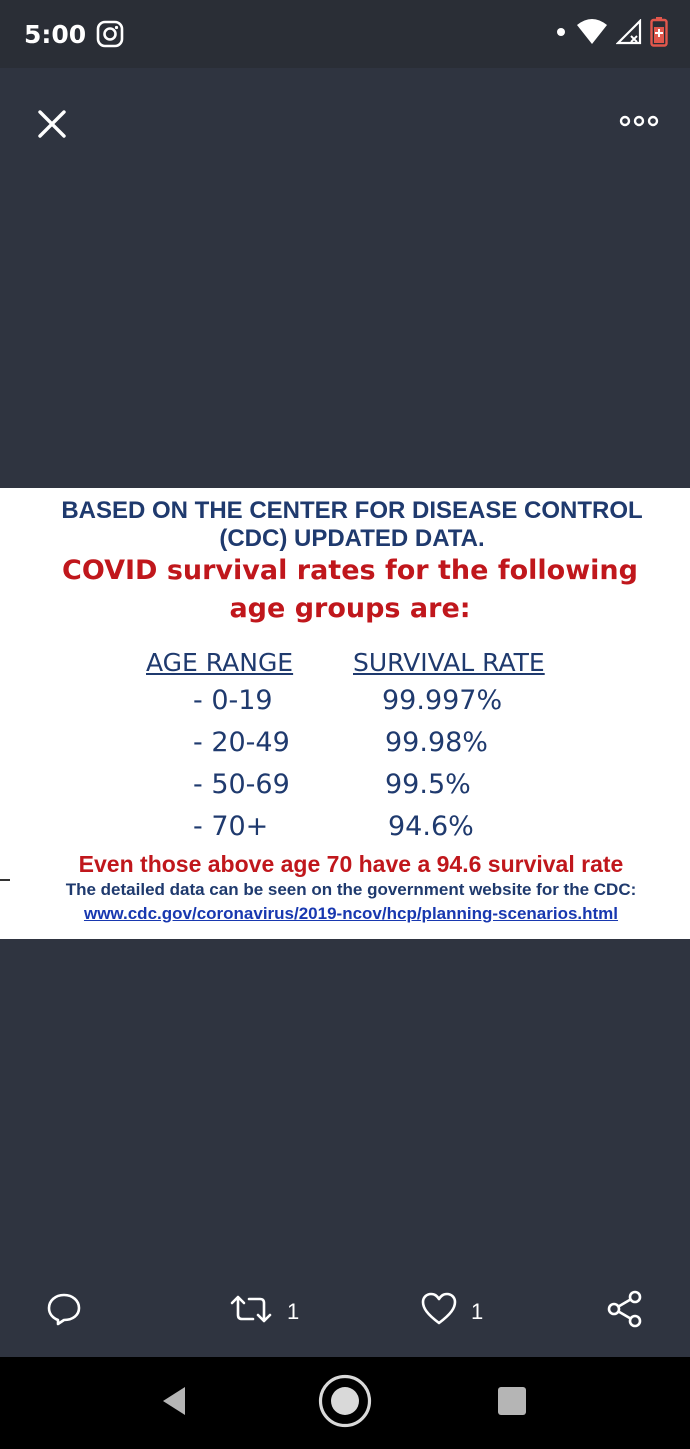 This screenshot has width=690, height=1449. Describe the element at coordinates (345, 123) in the screenshot. I see `viewer-top-bar` at that location.